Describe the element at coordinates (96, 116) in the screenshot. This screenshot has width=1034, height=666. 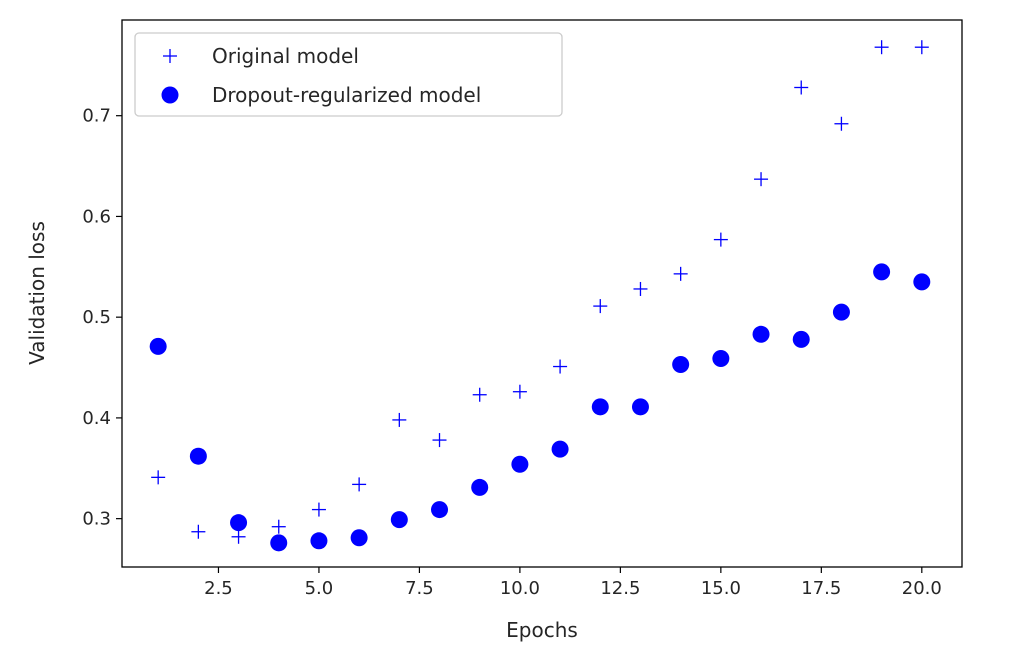
I see `y-tick-label: 0.7` at that location.